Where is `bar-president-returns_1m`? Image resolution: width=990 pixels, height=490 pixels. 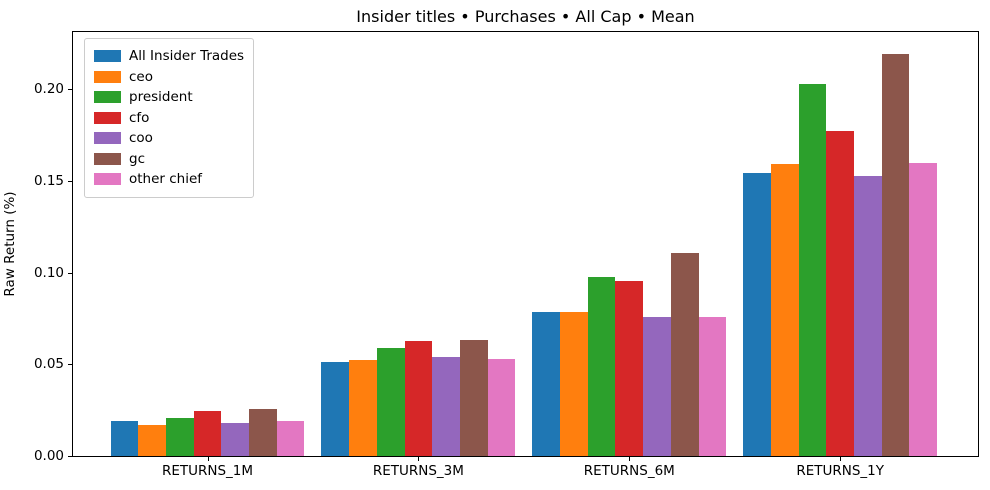 bar-president-returns_1m is located at coordinates (179, 437).